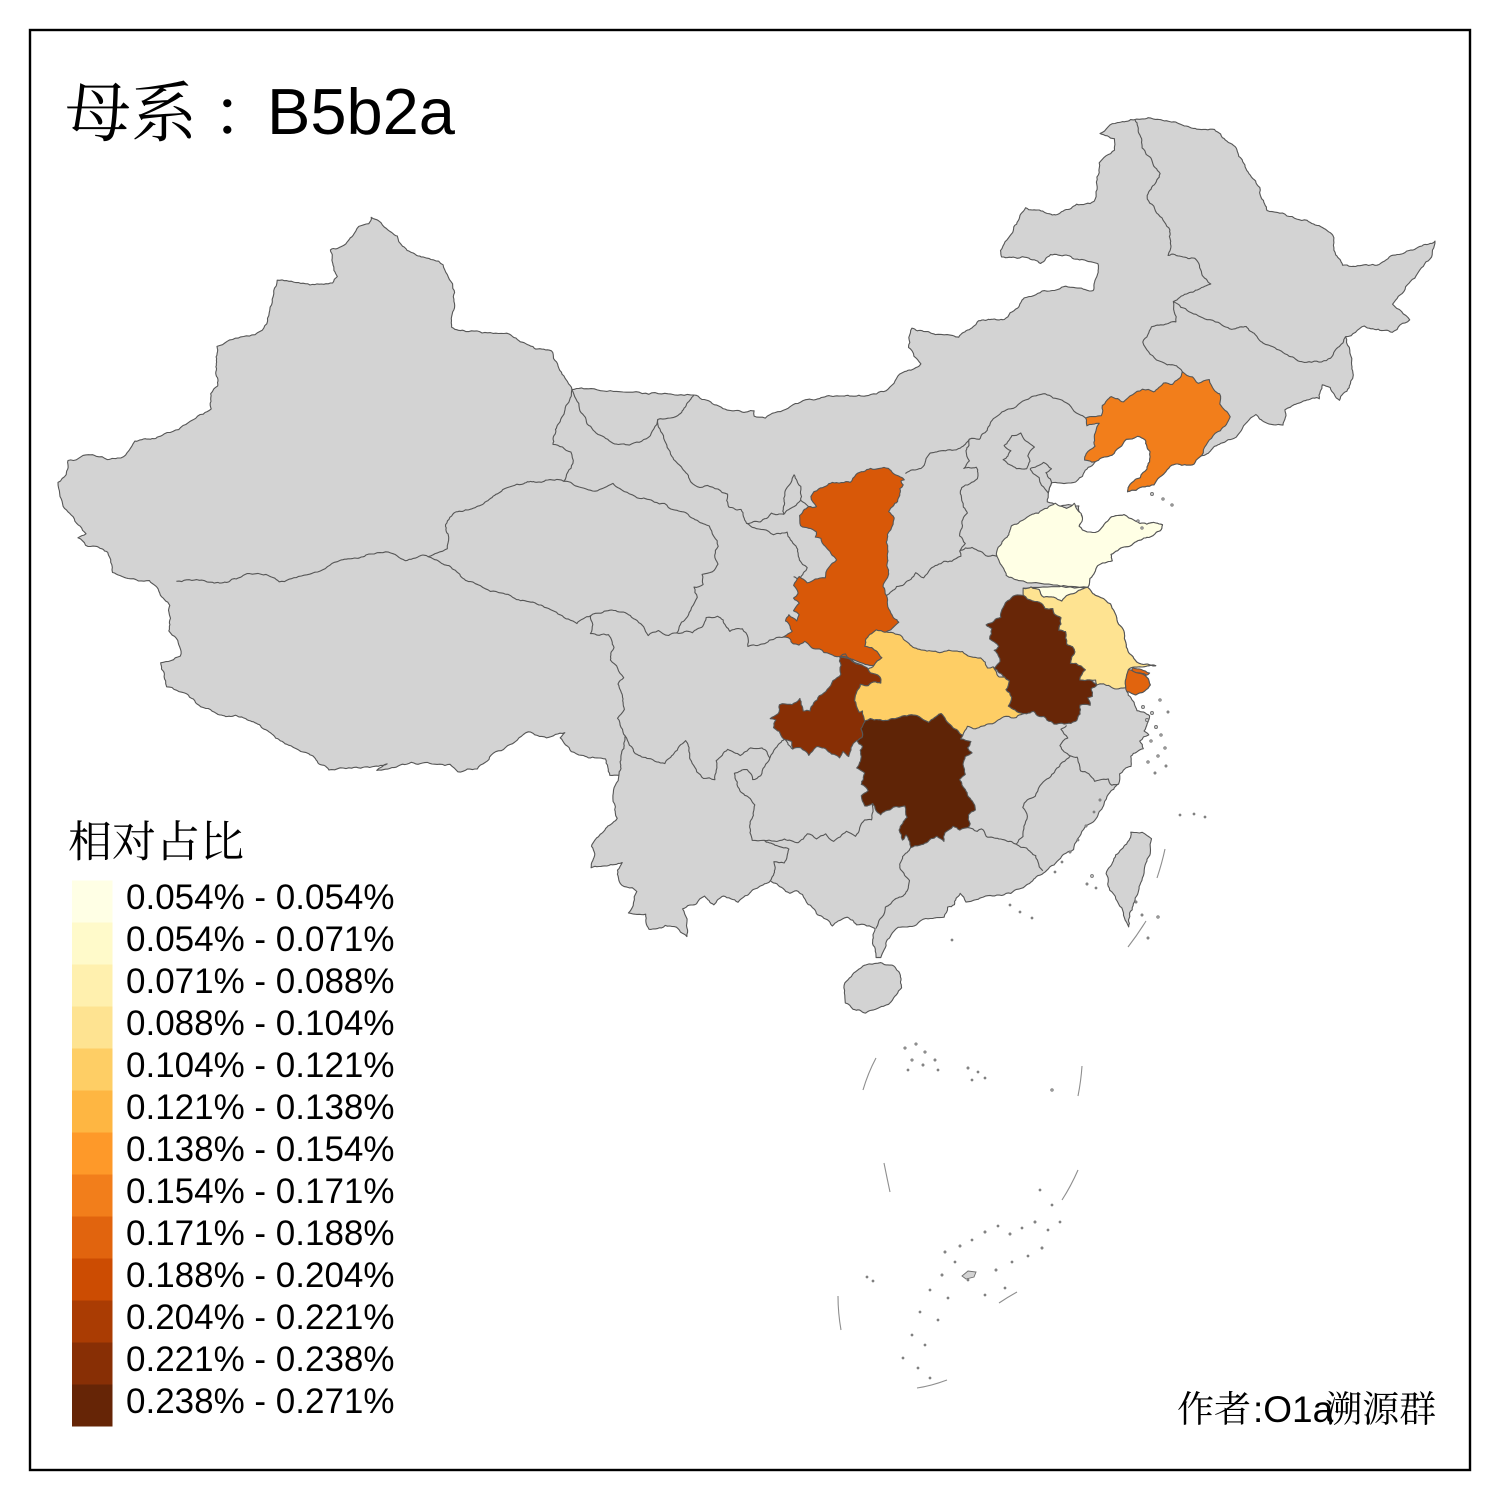 The height and width of the screenshot is (1500, 1500). Describe the element at coordinates (260, 1191) in the screenshot. I see `svg-text: 0.154% - 0.171%` at that location.